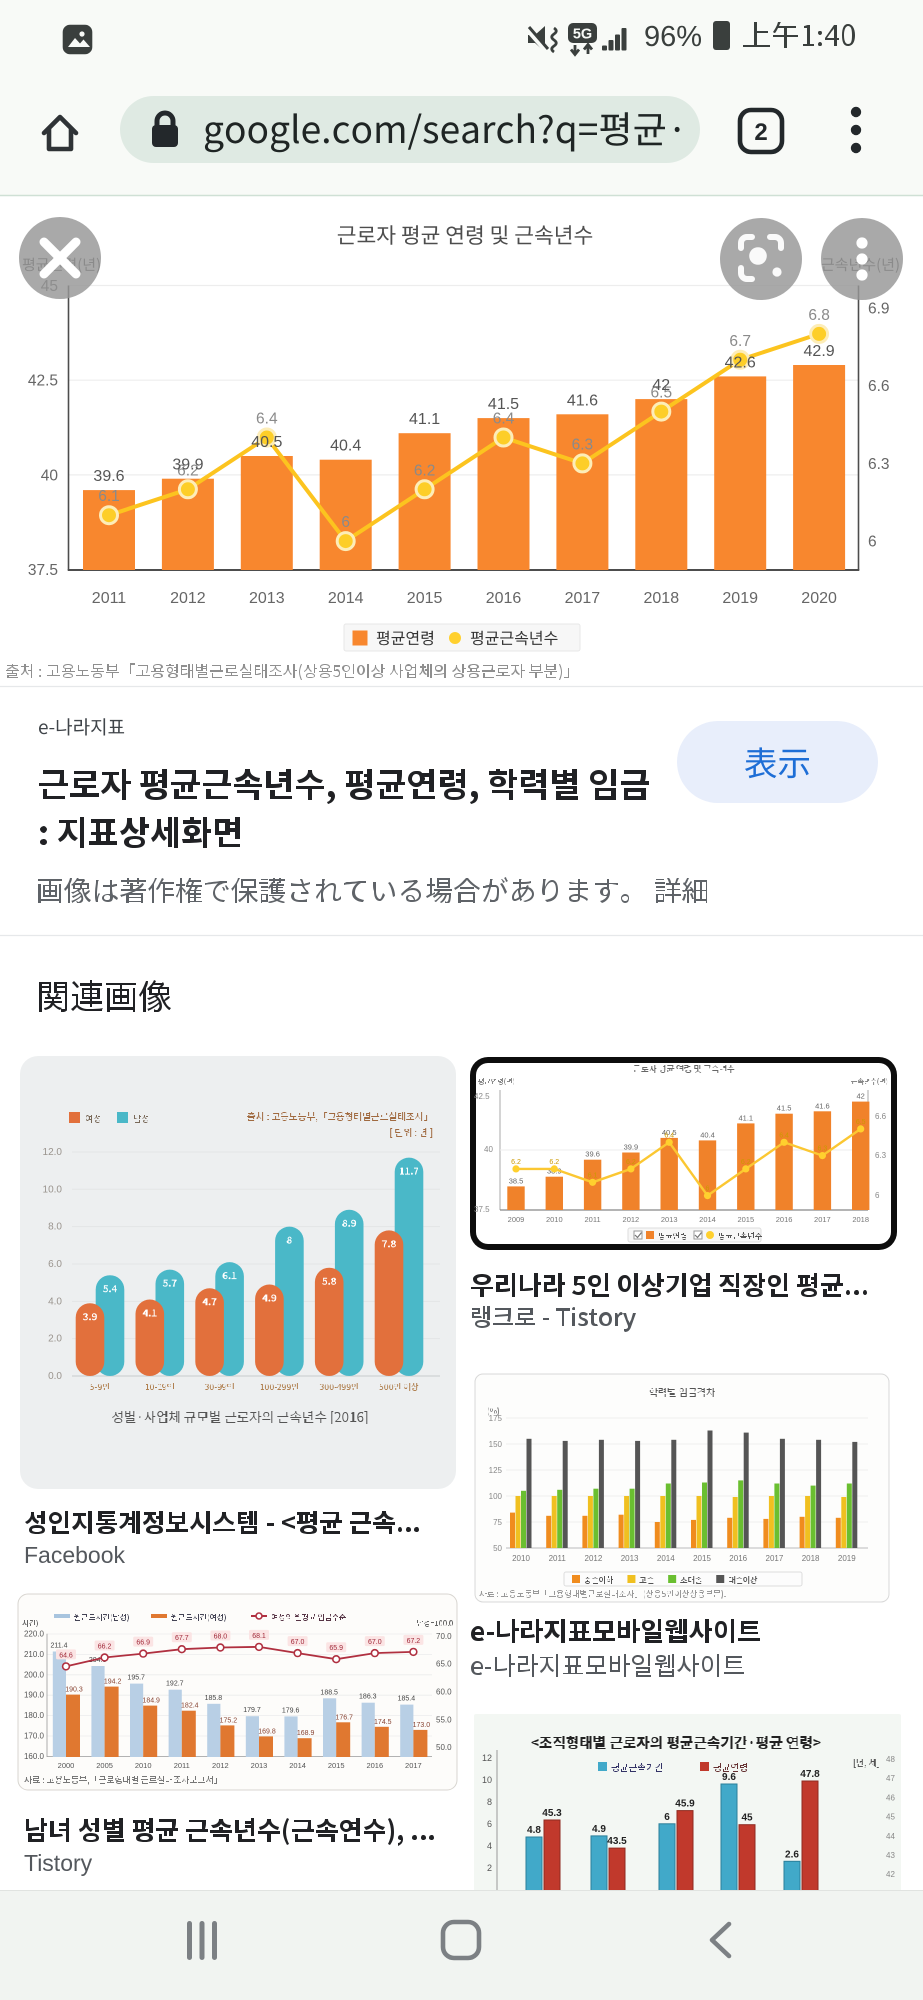 The height and width of the screenshot is (2000, 923). I want to click on svg-text: 184.9, so click(151, 1701).